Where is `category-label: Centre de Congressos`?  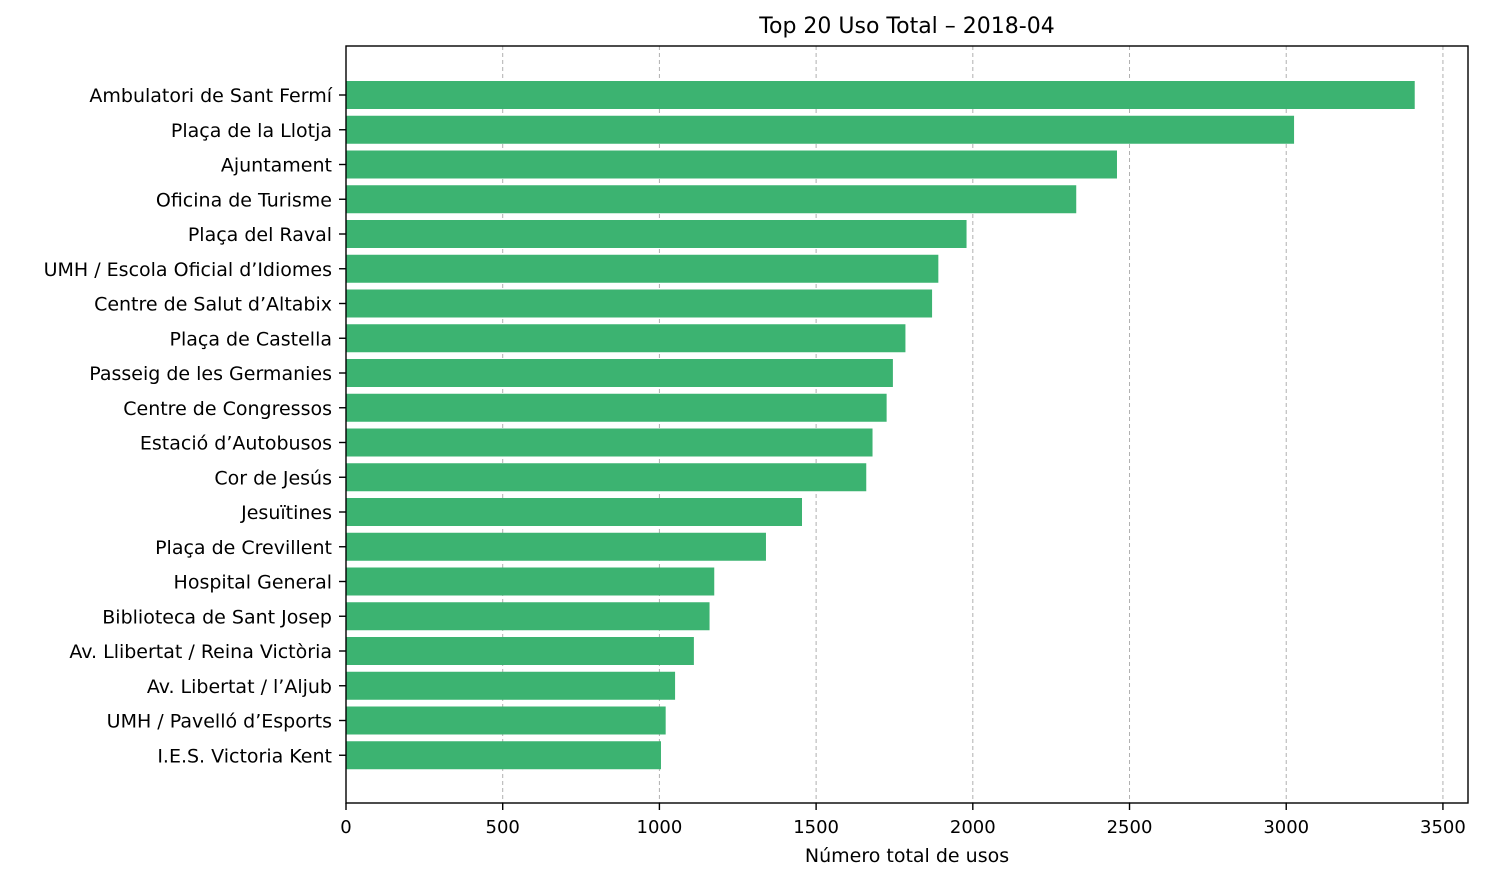
category-label: Centre de Congressos is located at coordinates (227, 409).